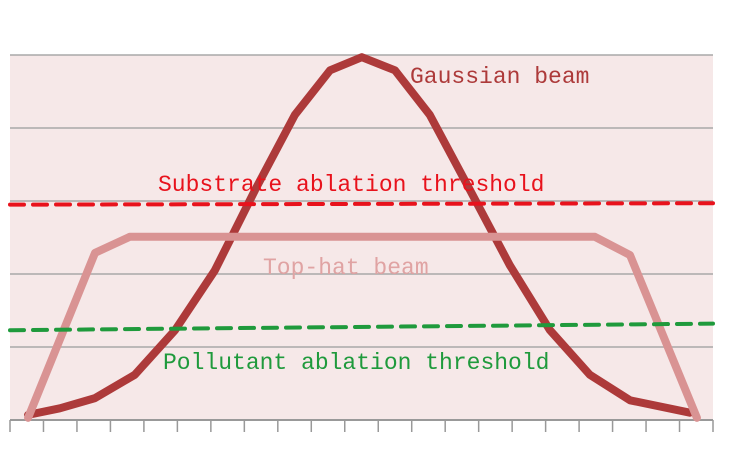 This screenshot has height=466, width=750. Describe the element at coordinates (499, 77) in the screenshot. I see `series-label: Gaussian beam` at that location.